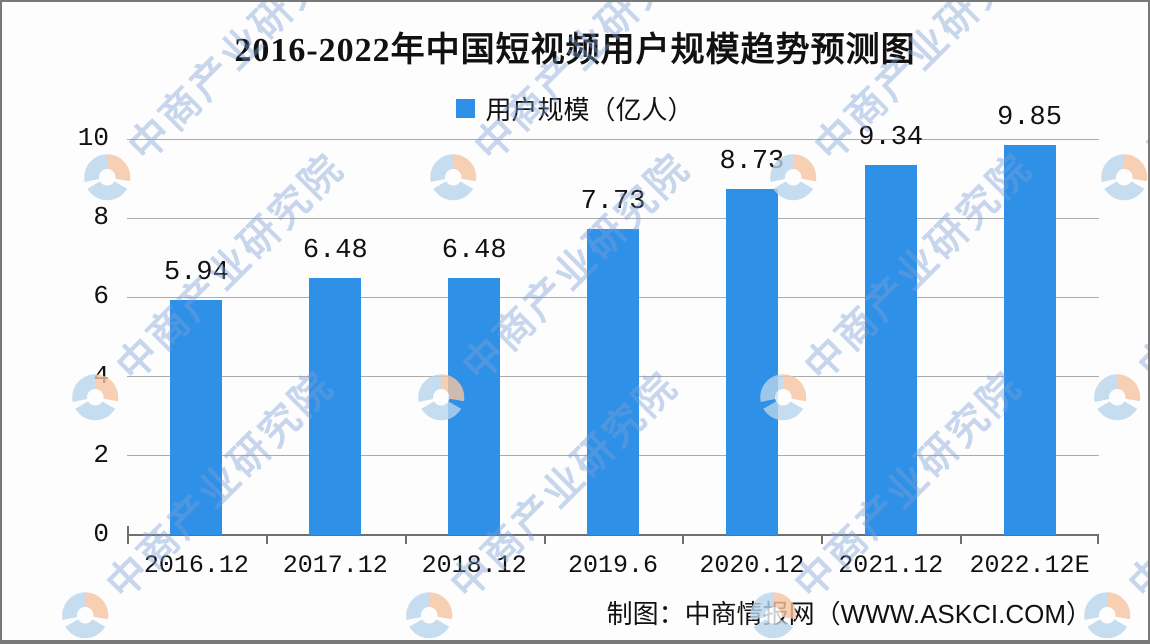 The image size is (1150, 644). Describe the element at coordinates (752, 162) in the screenshot. I see `bar-value-label: 8.73` at that location.